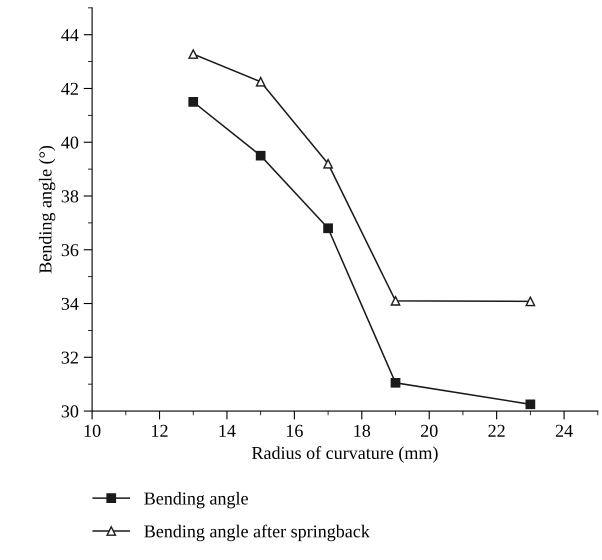 The image size is (602, 560). I want to click on y-tick-label: 34, so click(70, 304).